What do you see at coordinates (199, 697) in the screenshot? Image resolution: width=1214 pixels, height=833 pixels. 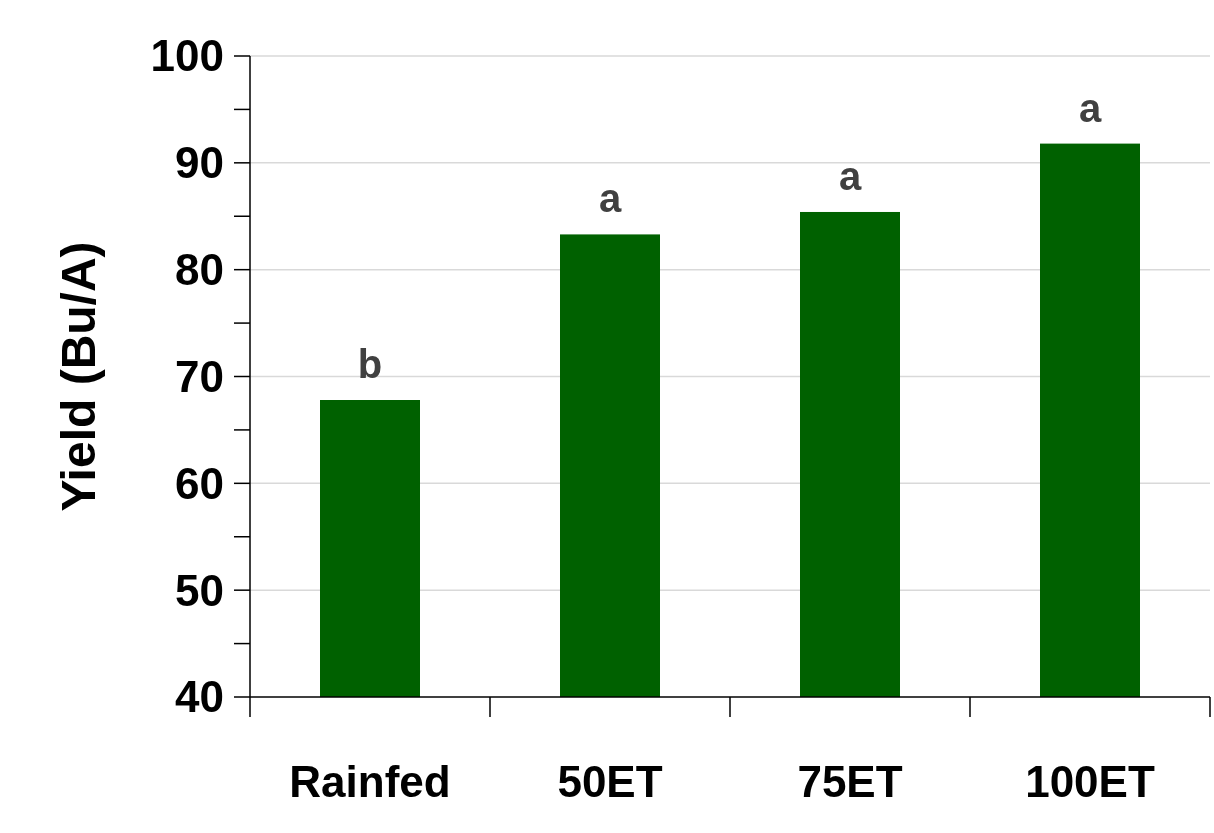 I see `y-tick-label: 40` at bounding box center [199, 697].